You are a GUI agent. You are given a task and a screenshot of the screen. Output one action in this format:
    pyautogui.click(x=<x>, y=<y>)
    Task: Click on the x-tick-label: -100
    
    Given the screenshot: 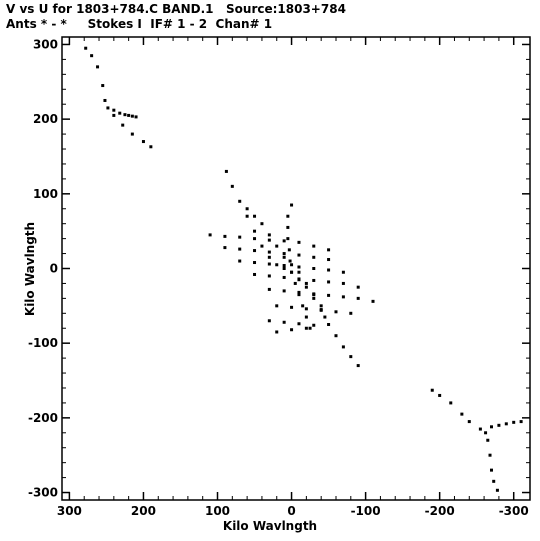 What is the action you would take?
    pyautogui.click(x=366, y=511)
    